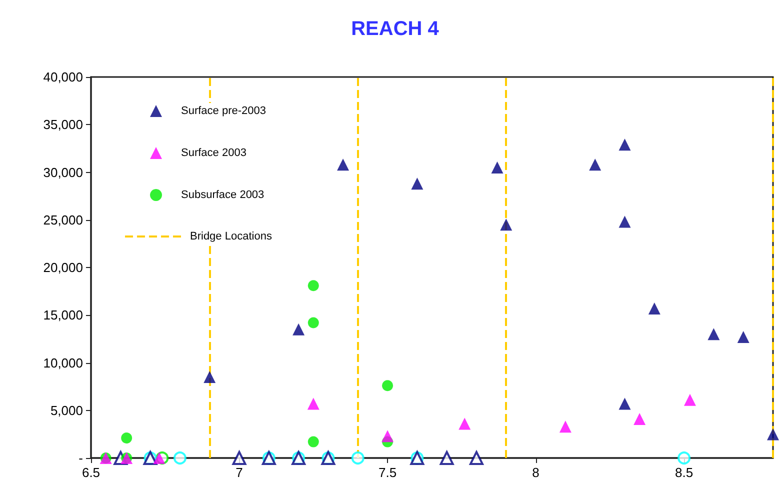 The height and width of the screenshot is (490, 782). Describe the element at coordinates (536, 472) in the screenshot. I see `x-tick-label: 8` at that location.